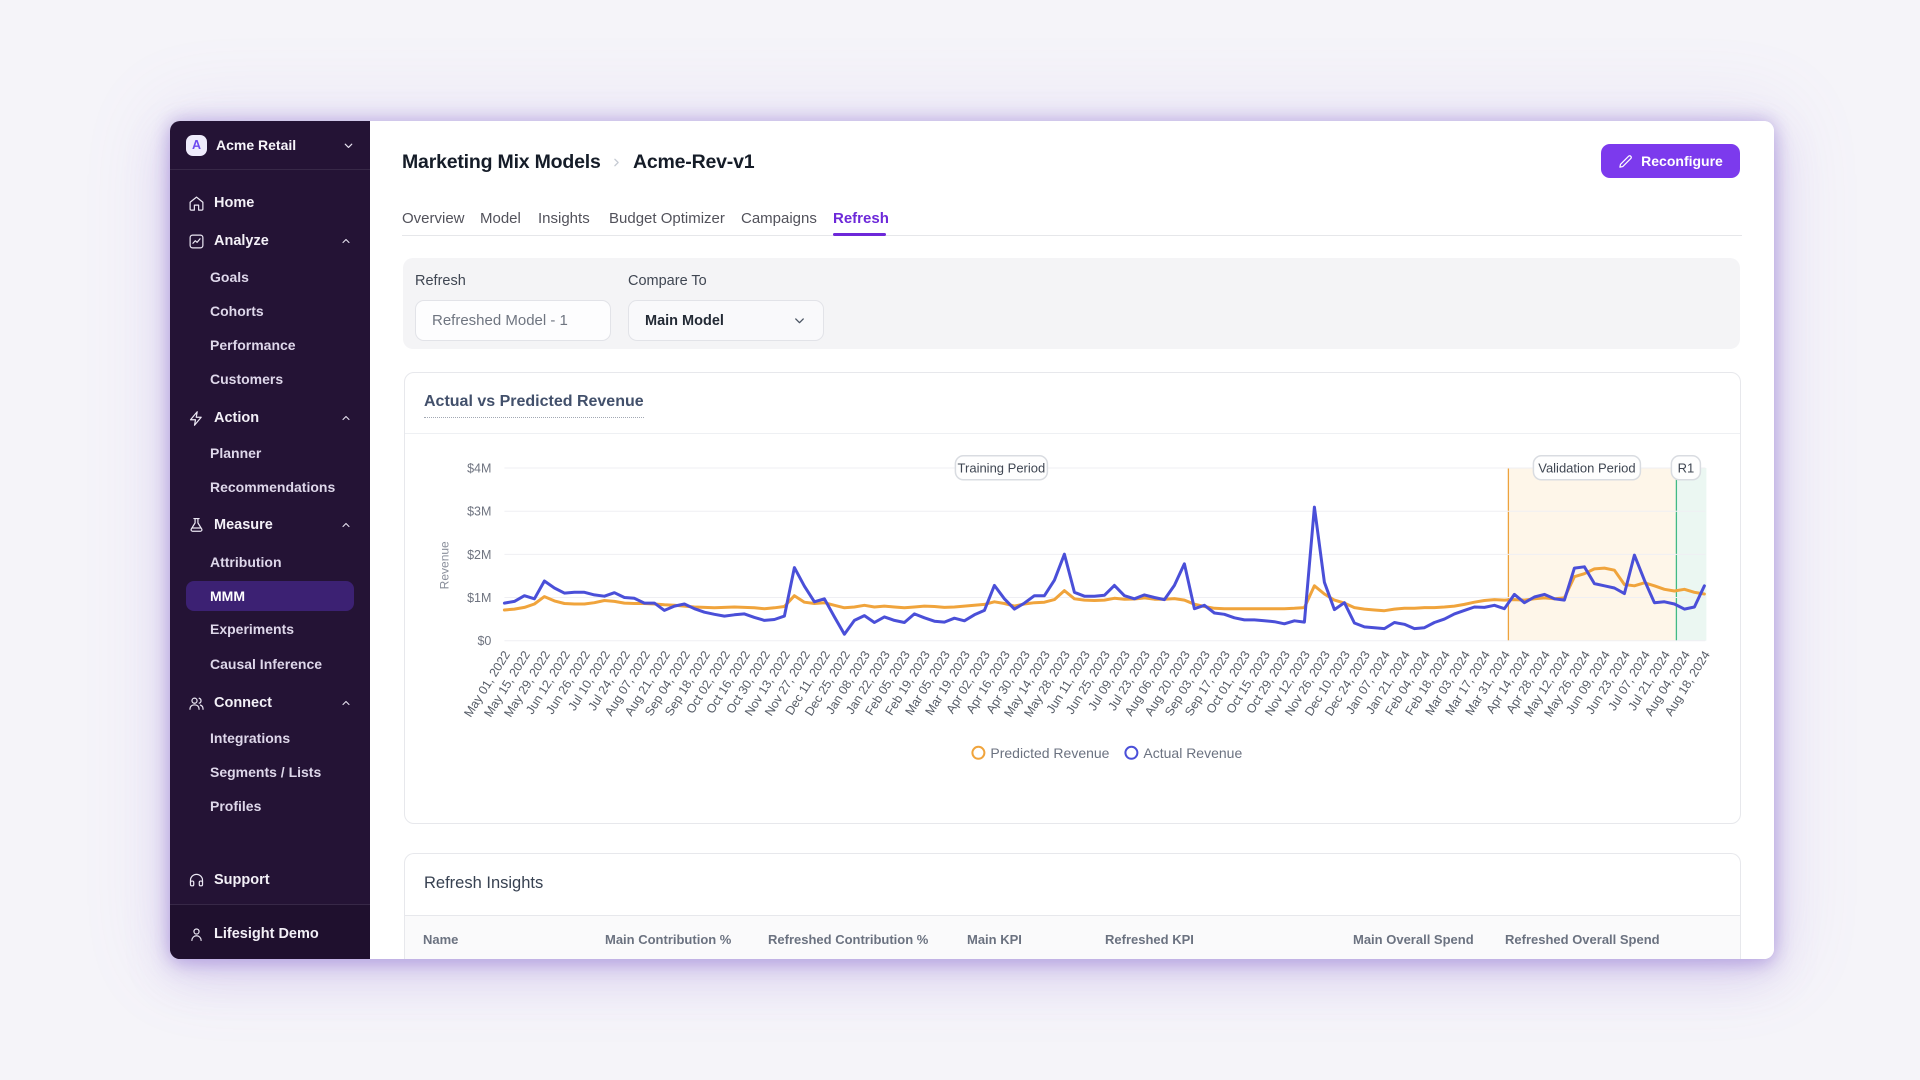 This screenshot has width=1920, height=1080. Describe the element at coordinates (1586, 467) in the screenshot. I see `svg-text: Validation Period` at that location.